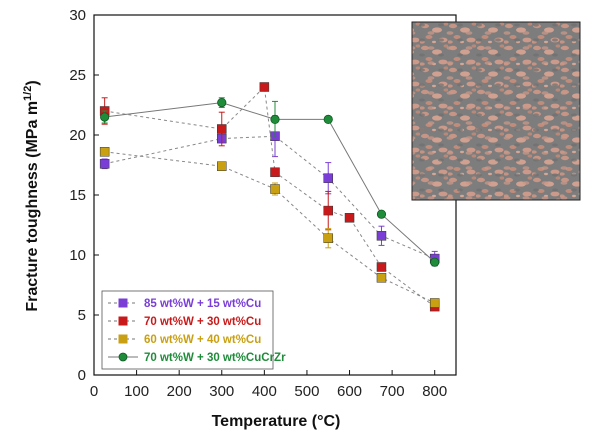 The image size is (590, 432). Describe the element at coordinates (187, 330) in the screenshot. I see `legend-box` at that location.